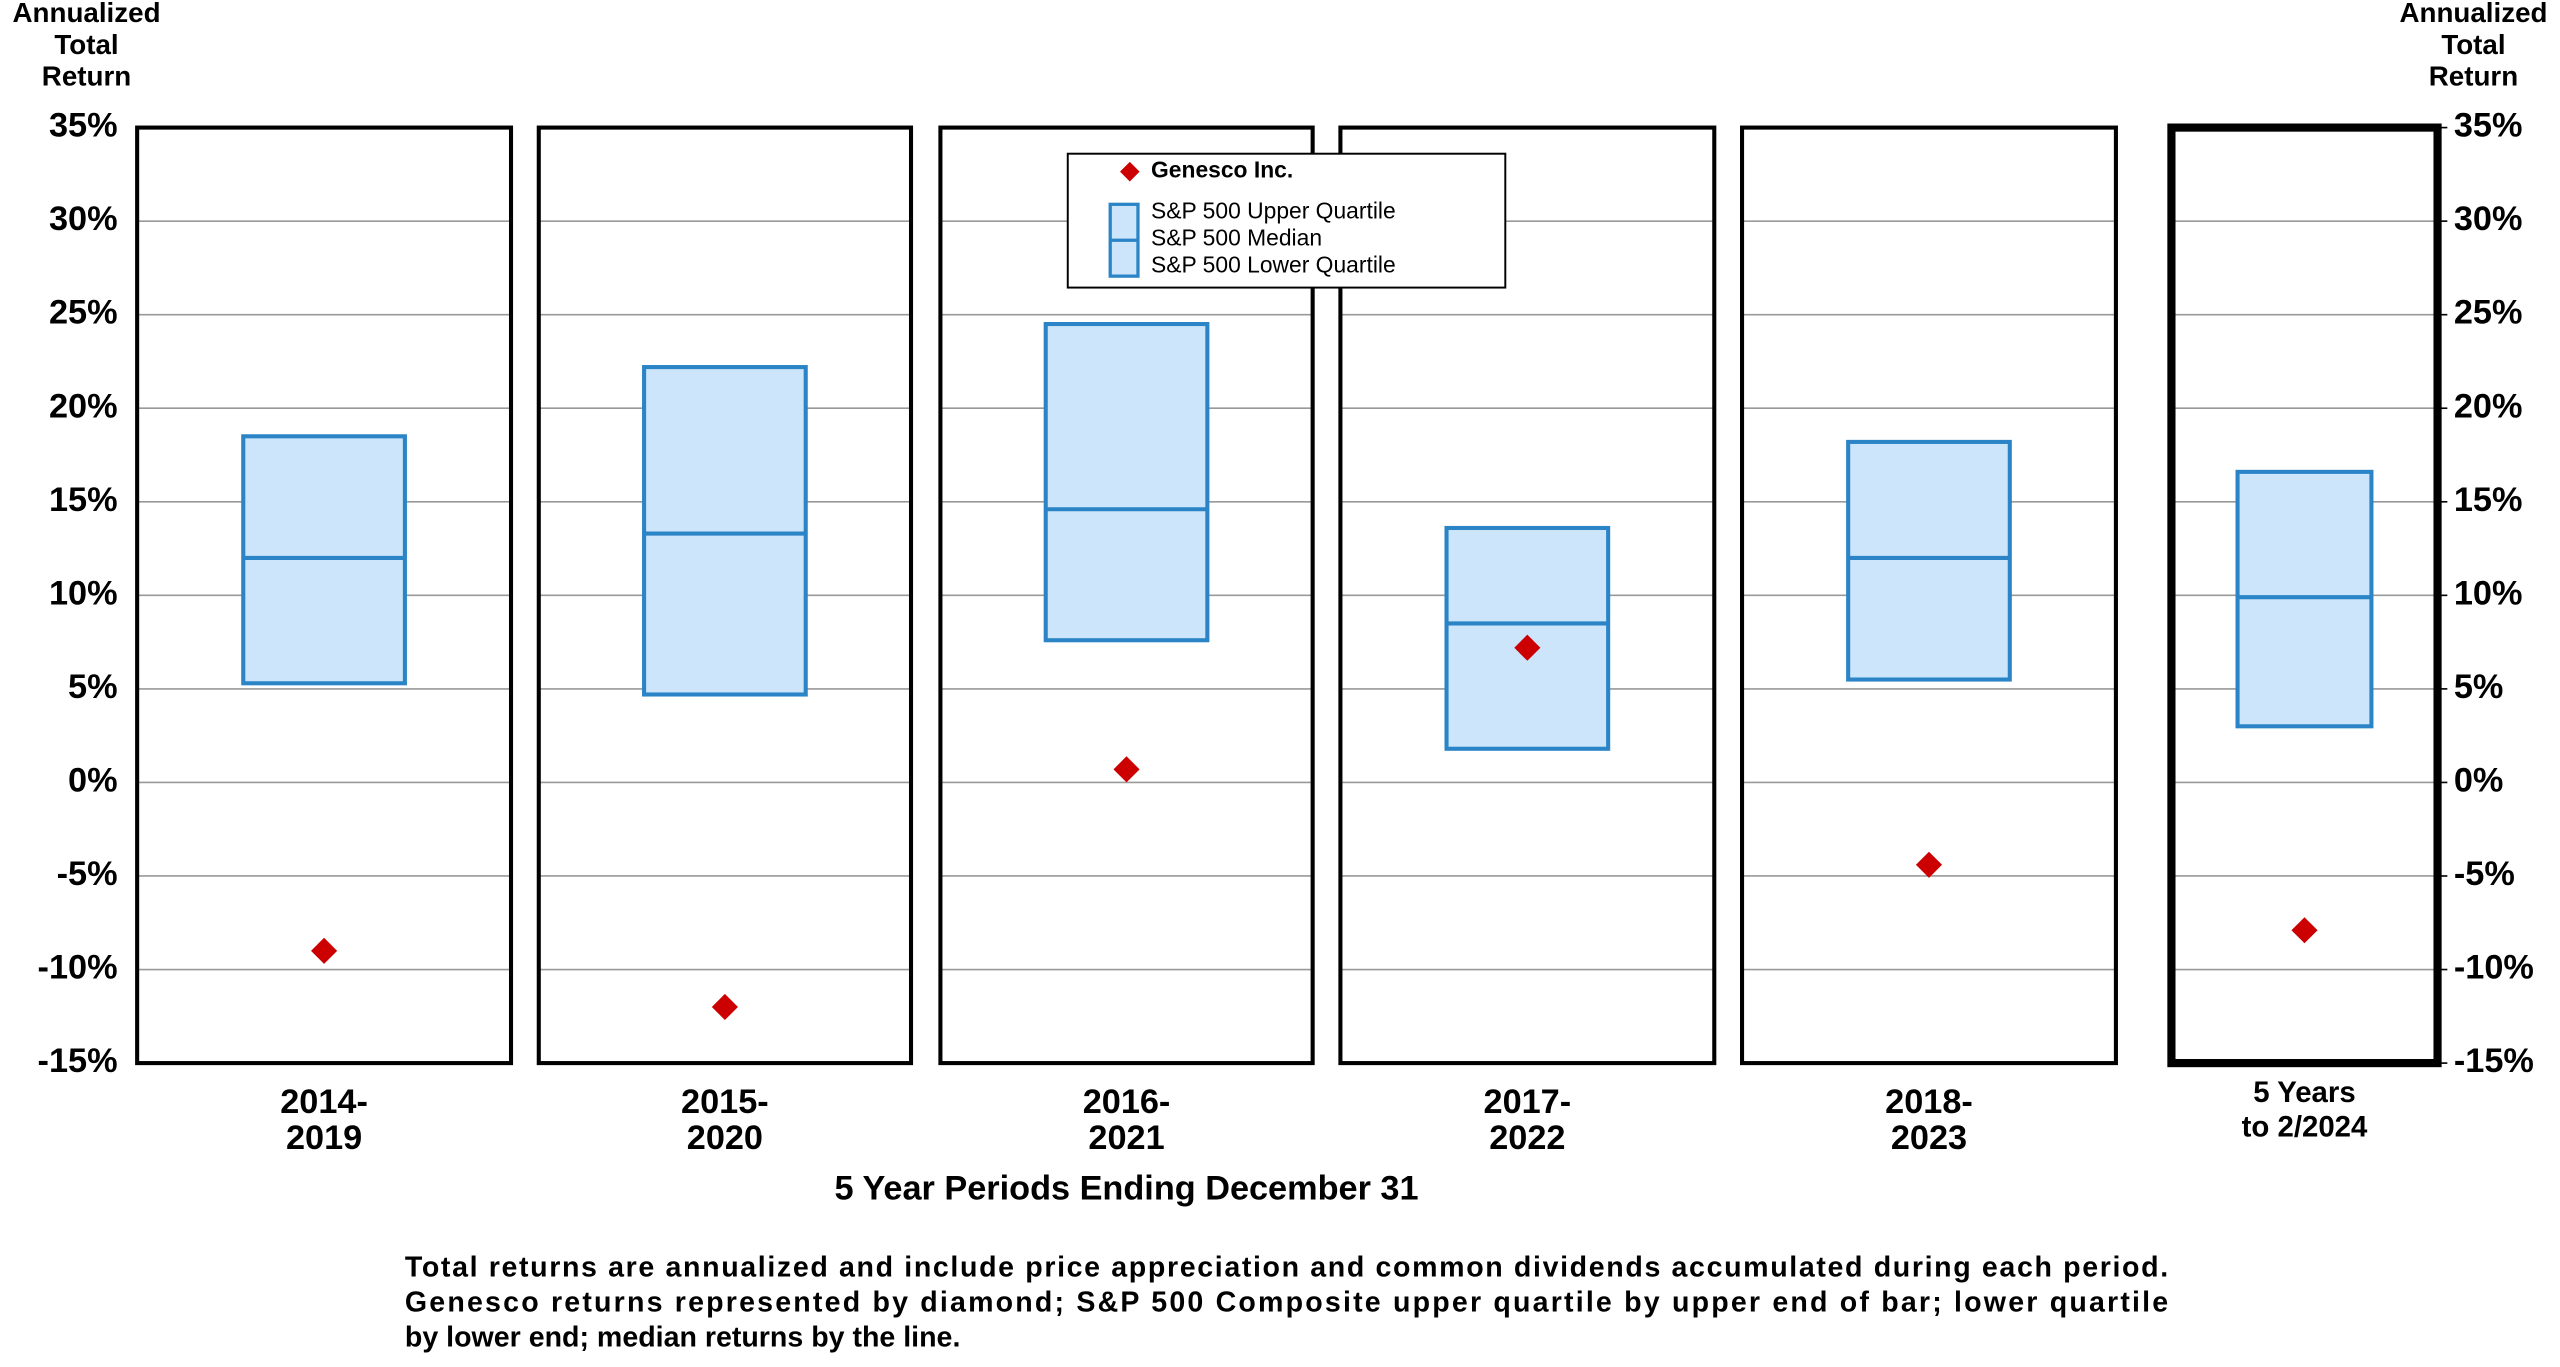 The width and height of the screenshot is (2560, 1367). I want to click on y-tick-label: 20%, so click(83, 406).